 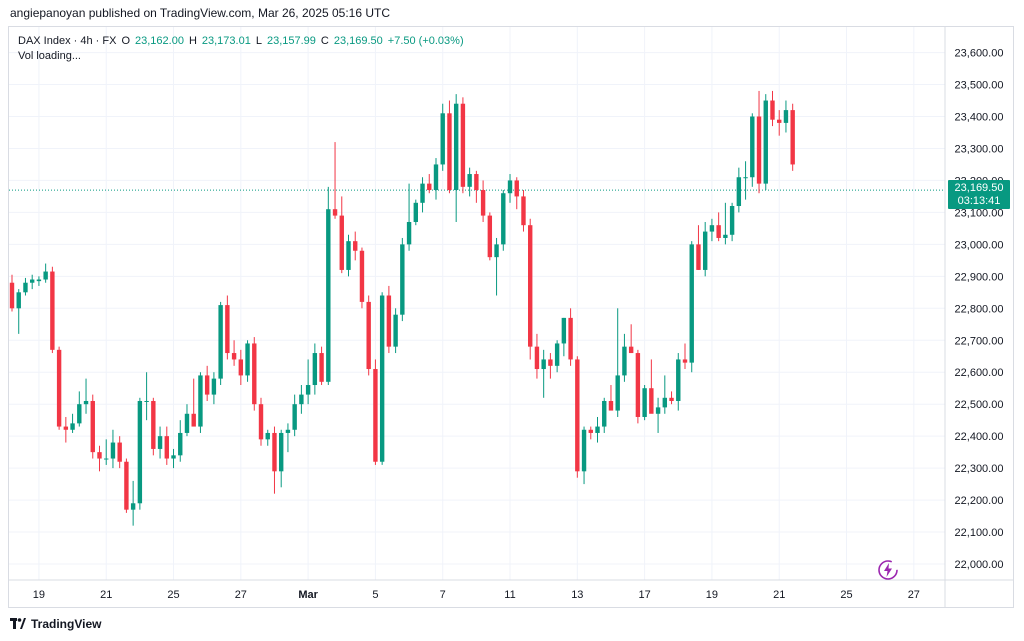 What do you see at coordinates (979, 373) in the screenshot?
I see `y-tick-label: 22,600.00` at bounding box center [979, 373].